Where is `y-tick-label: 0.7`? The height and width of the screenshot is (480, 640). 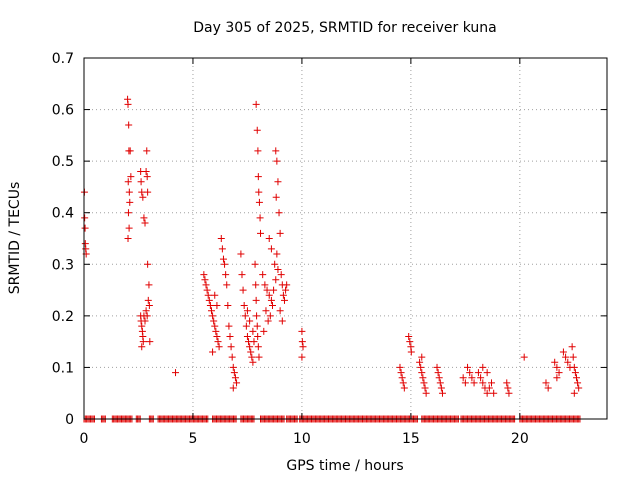 y-tick-label: 0.7 is located at coordinates (63, 59).